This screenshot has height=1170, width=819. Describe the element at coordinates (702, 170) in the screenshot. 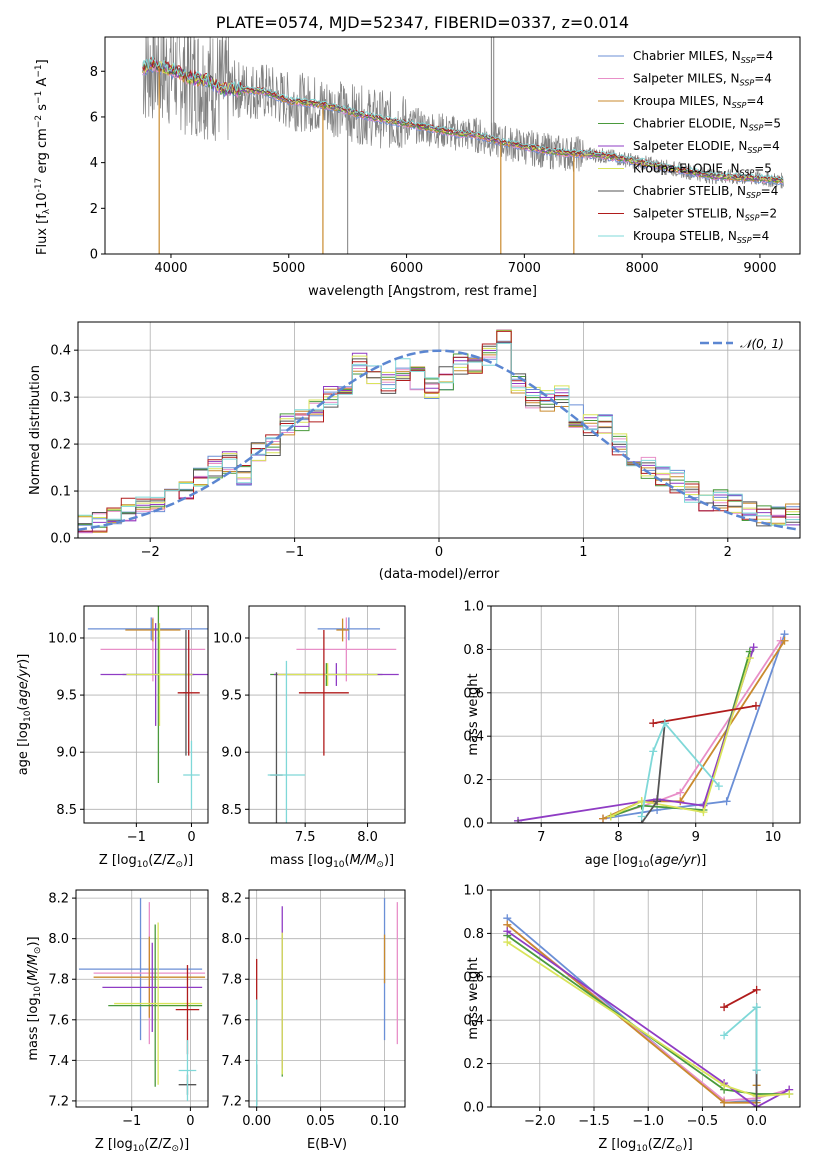

I see `legend-entry: Kroupa ELODIE, NSSP=5` at that location.